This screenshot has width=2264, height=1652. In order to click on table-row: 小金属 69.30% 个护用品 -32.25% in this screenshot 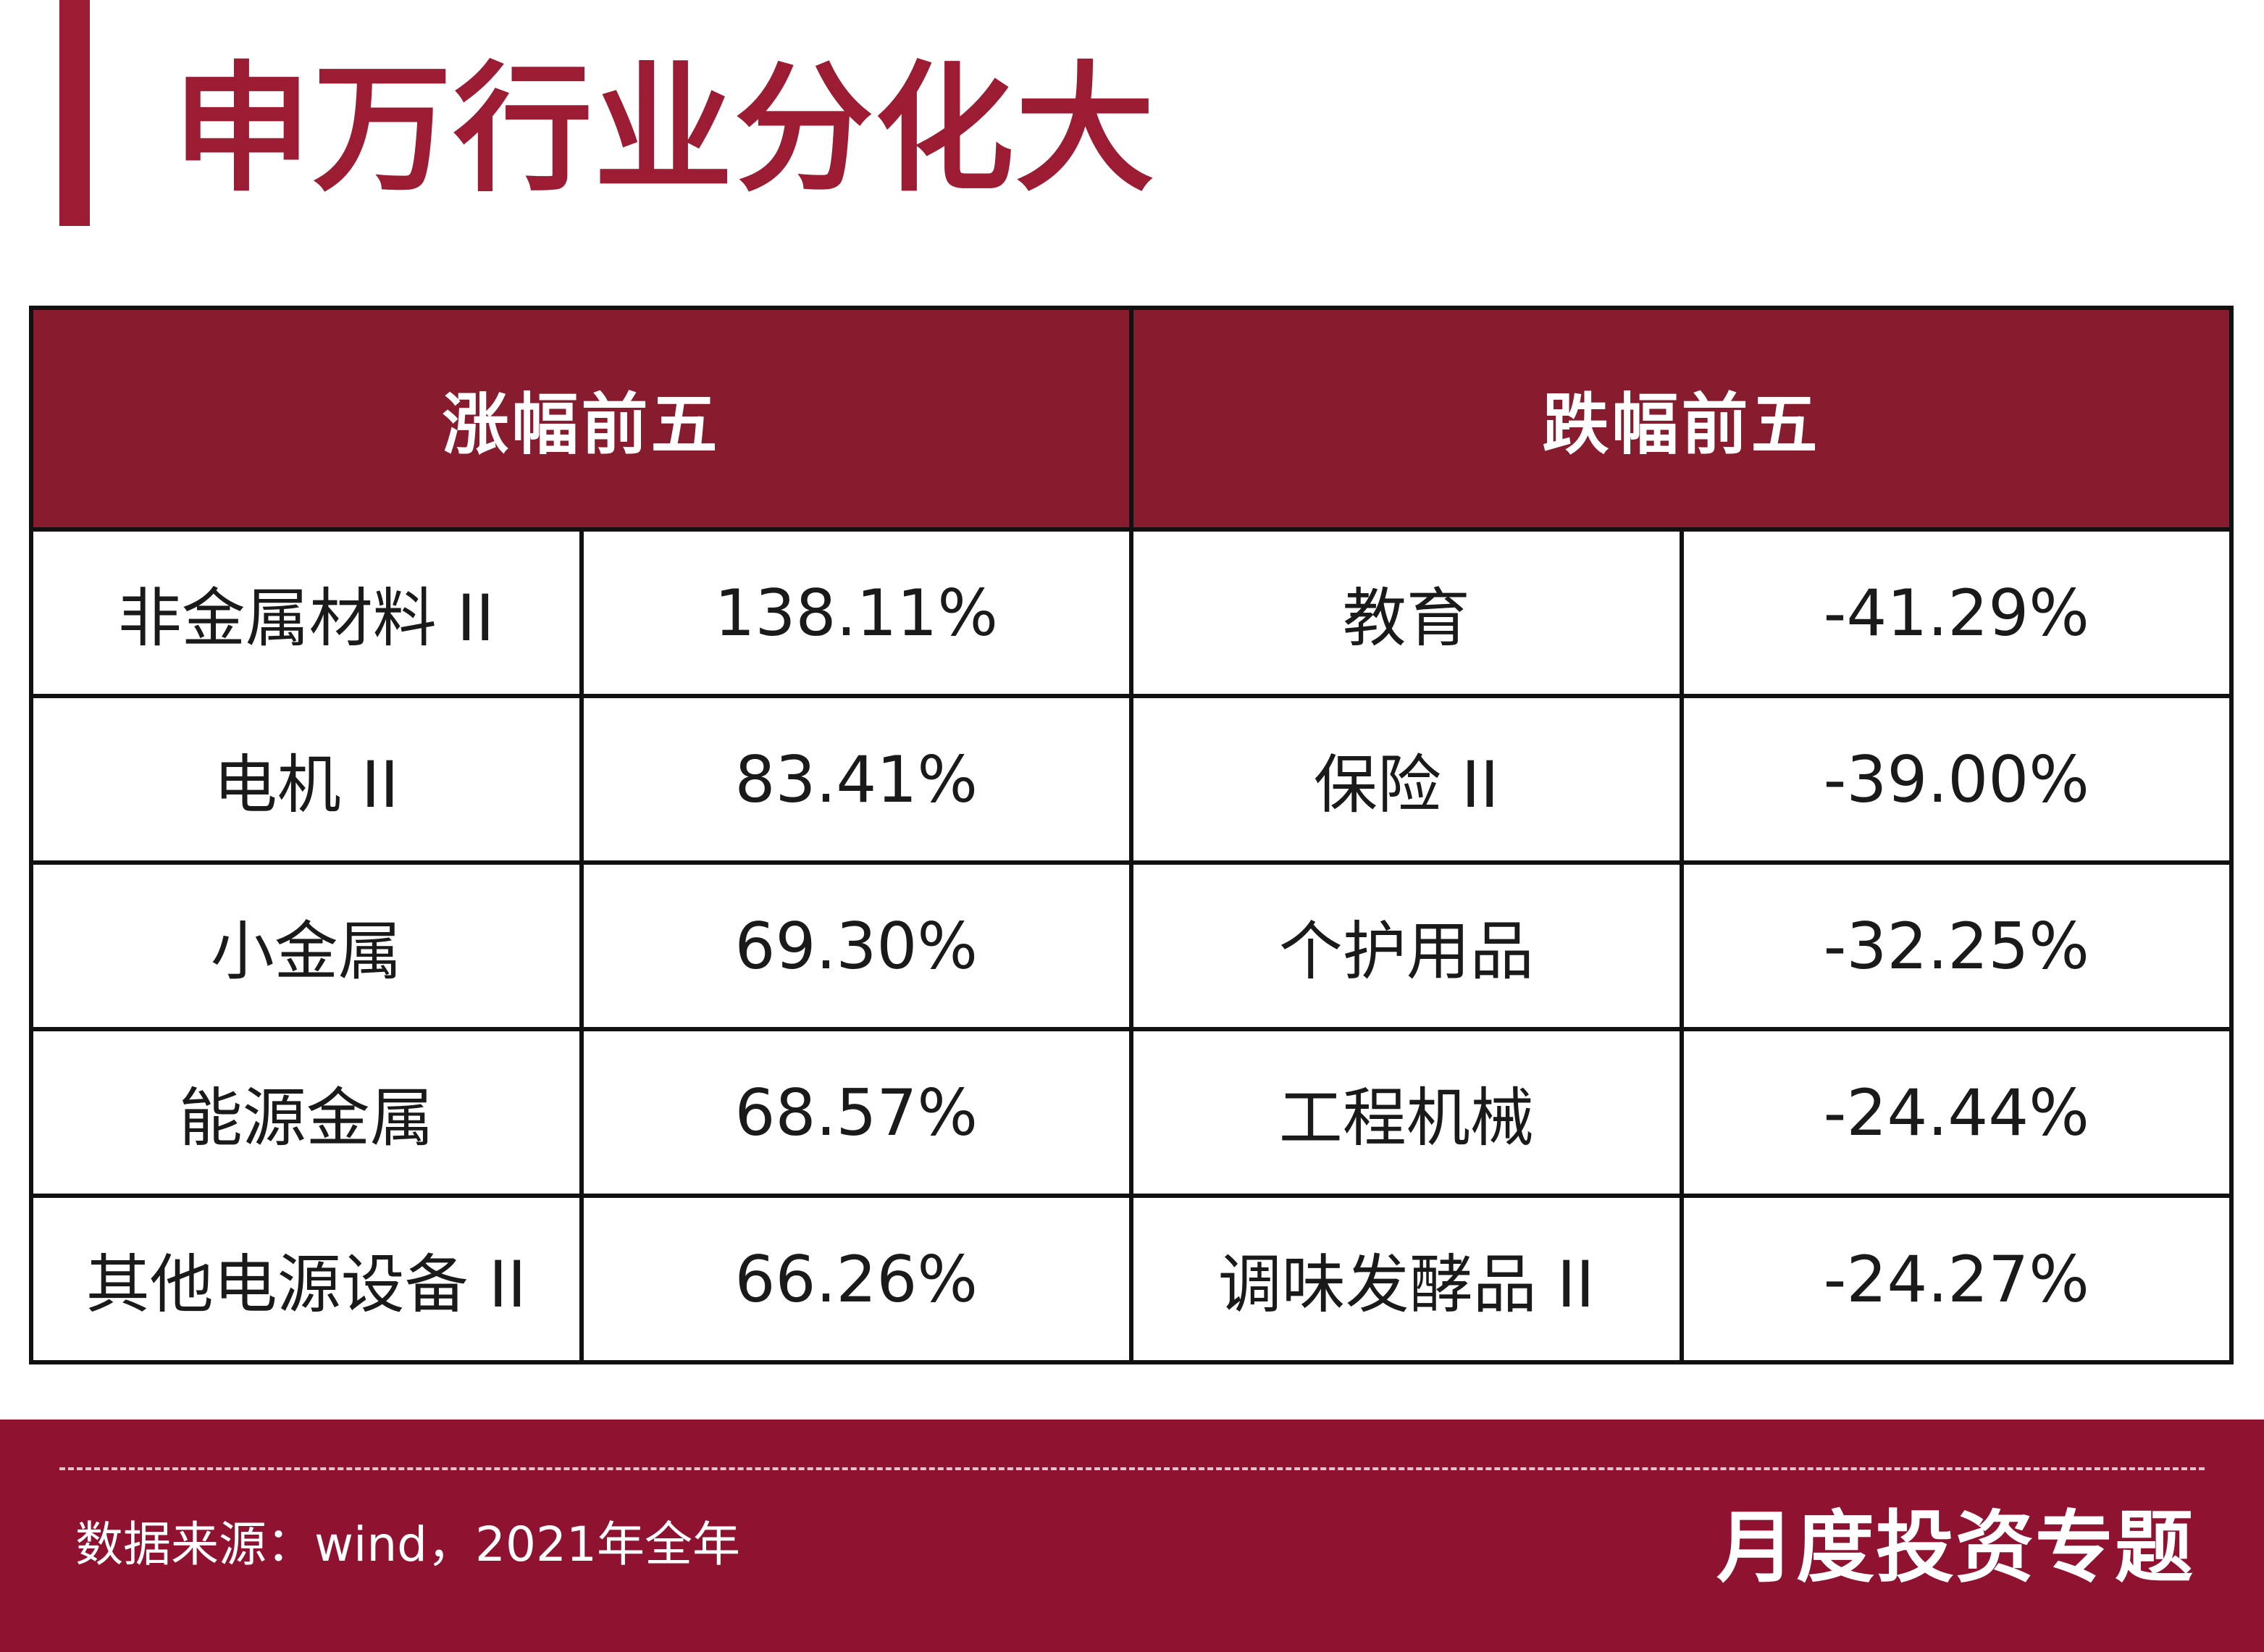, I will do `click(1131, 945)`.